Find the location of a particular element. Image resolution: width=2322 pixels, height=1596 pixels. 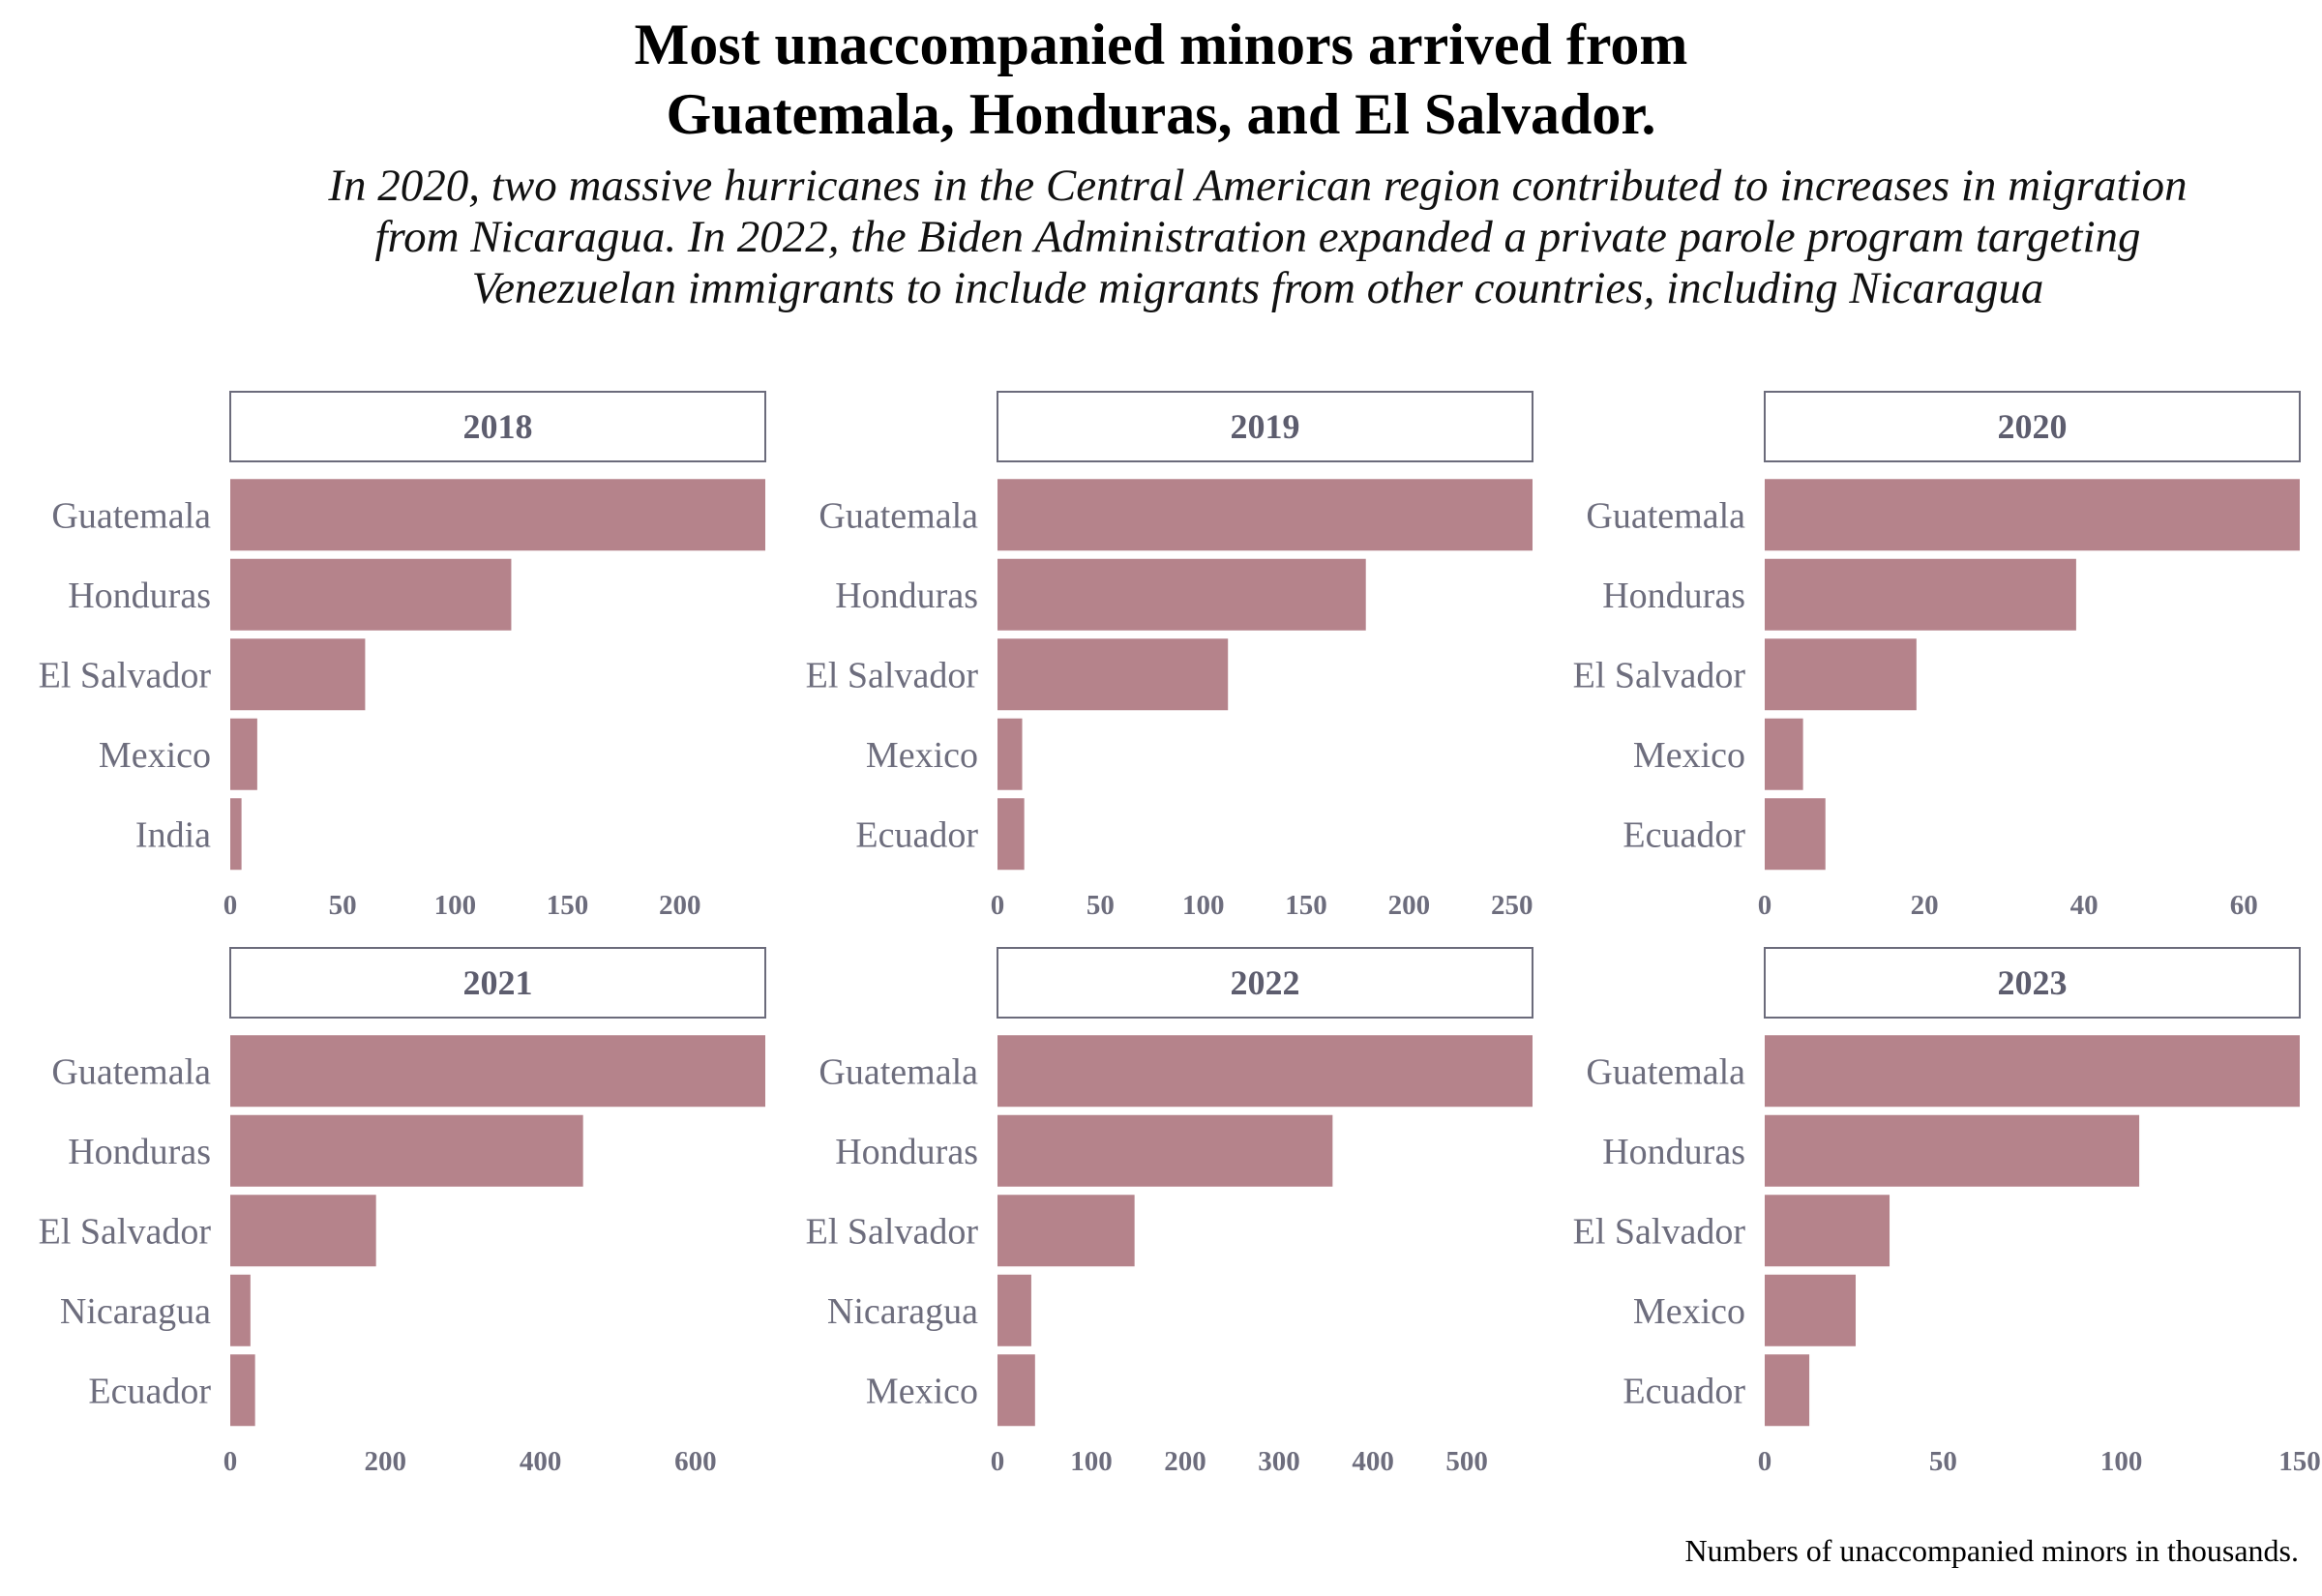

title-line: Most unaccompanied minors arrived from is located at coordinates (1161, 44).